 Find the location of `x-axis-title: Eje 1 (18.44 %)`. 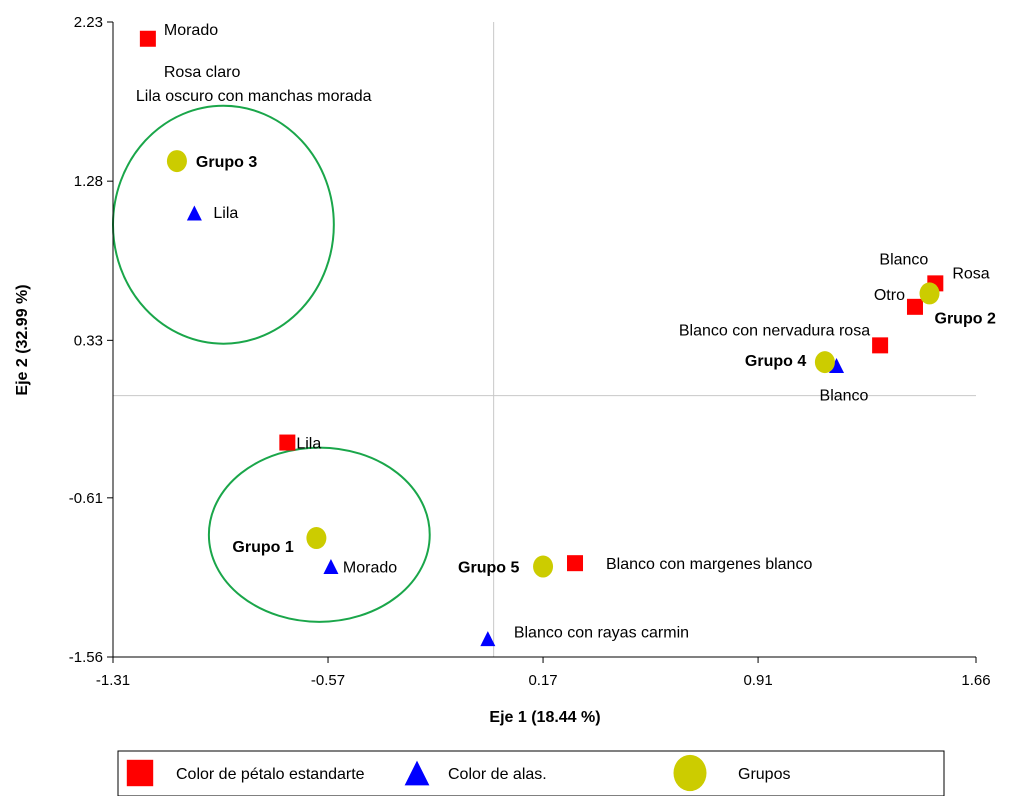

x-axis-title: Eje 1 (18.44 %) is located at coordinates (544, 717).